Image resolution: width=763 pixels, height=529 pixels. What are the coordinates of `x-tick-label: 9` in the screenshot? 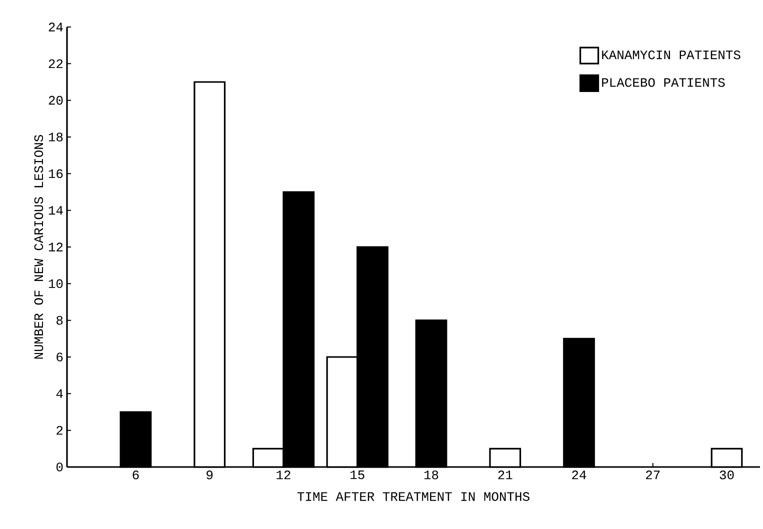 It's located at (209, 475).